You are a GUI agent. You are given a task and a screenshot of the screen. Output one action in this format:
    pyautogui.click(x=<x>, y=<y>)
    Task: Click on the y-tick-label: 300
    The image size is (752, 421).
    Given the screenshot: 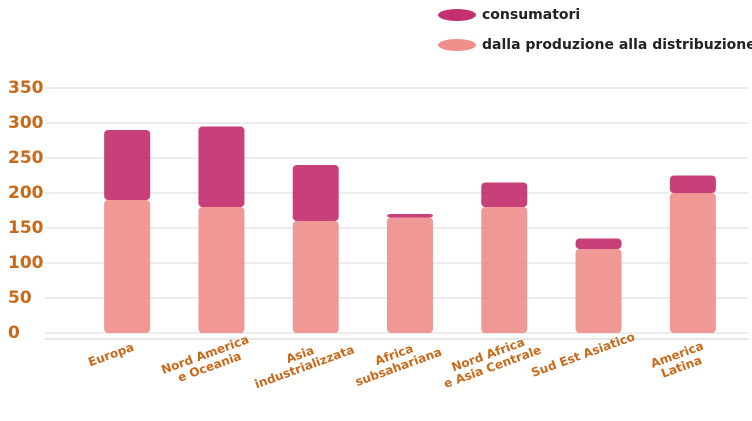 What is the action you would take?
    pyautogui.click(x=26, y=123)
    